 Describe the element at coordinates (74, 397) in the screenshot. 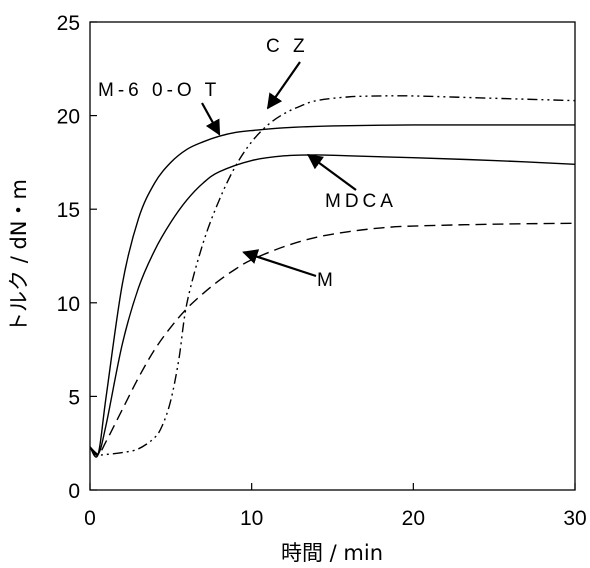

I see `y-tick-label: 5` at that location.